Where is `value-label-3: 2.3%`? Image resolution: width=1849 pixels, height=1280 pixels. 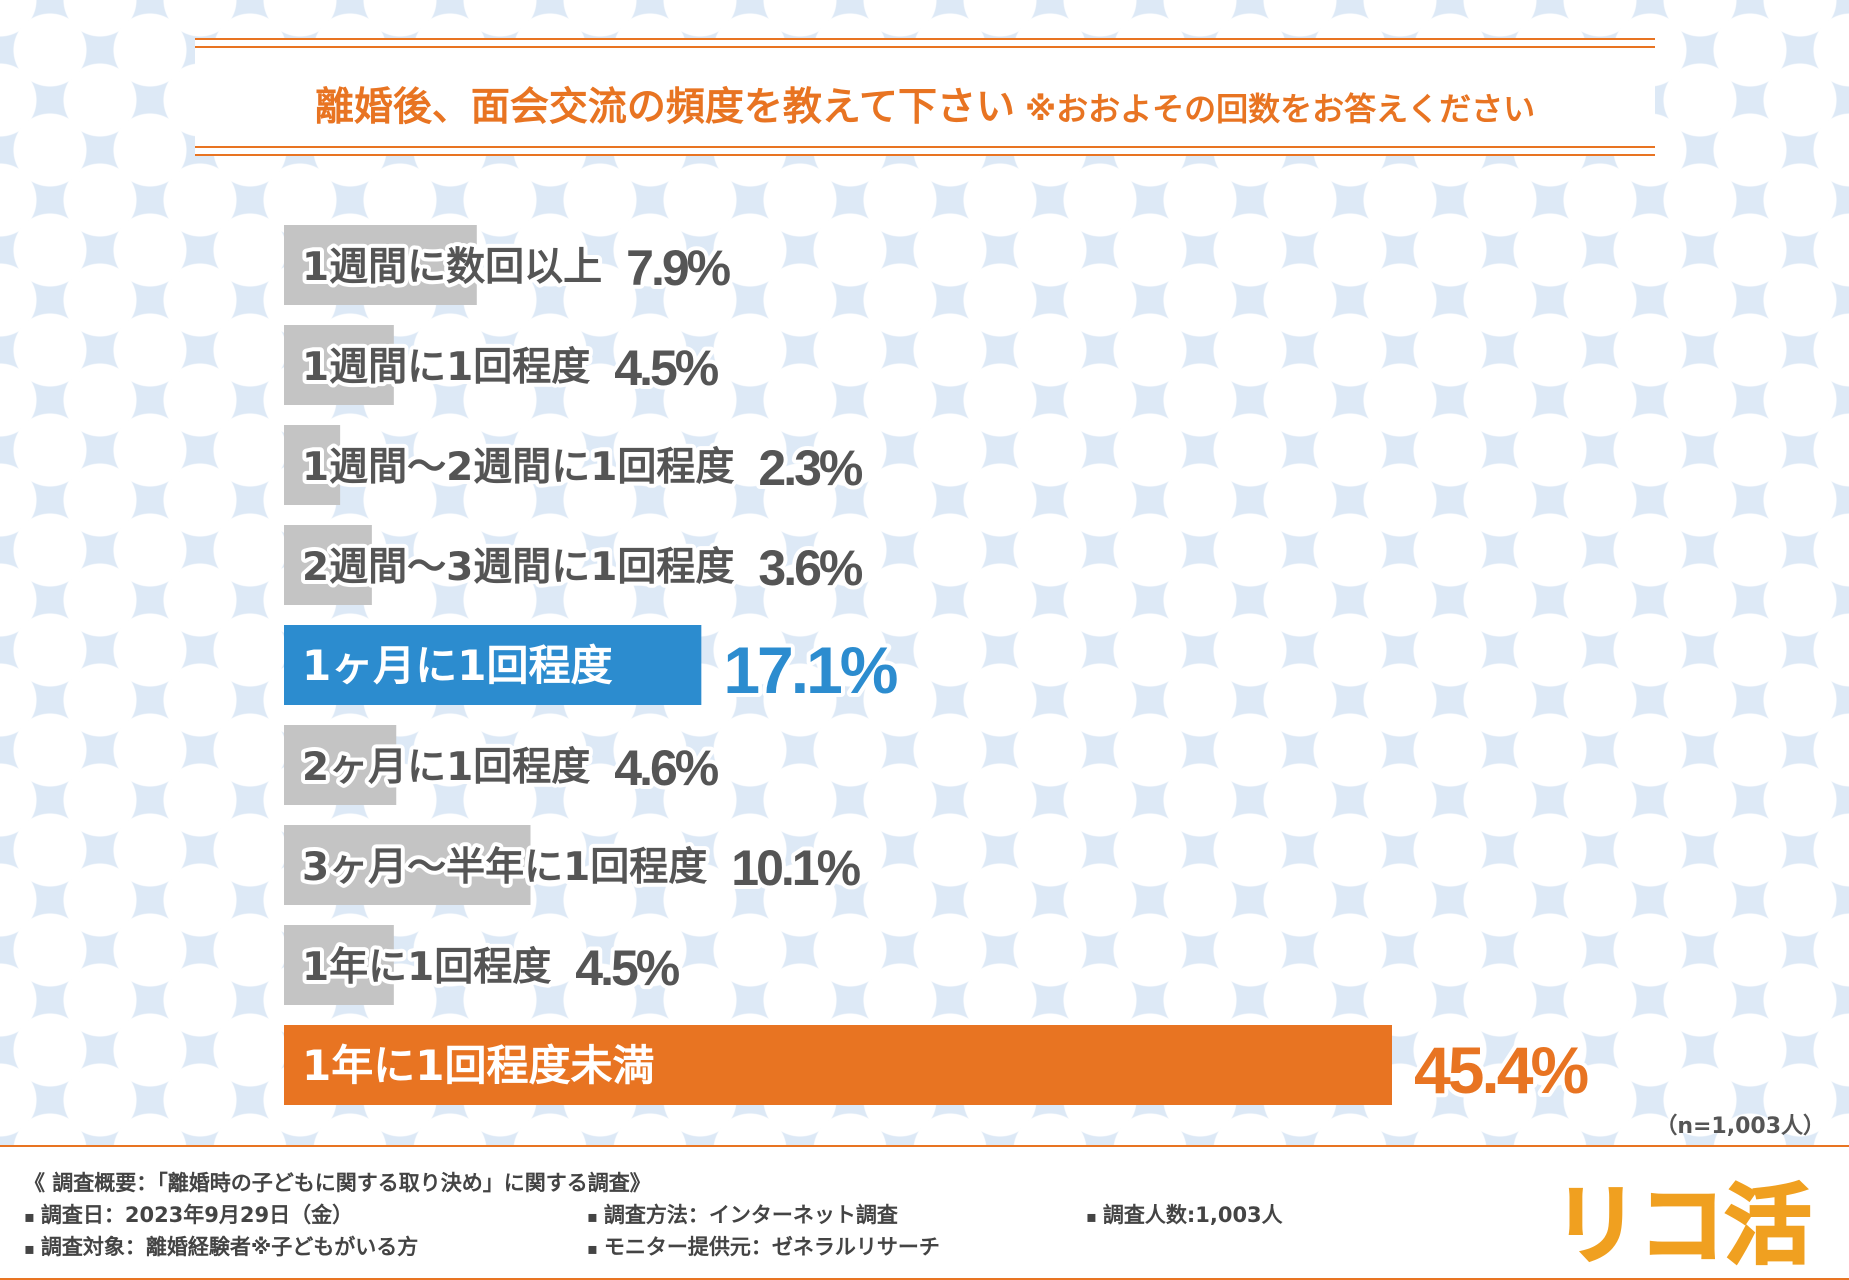
value-label-3: 2.3% is located at coordinates (810, 468).